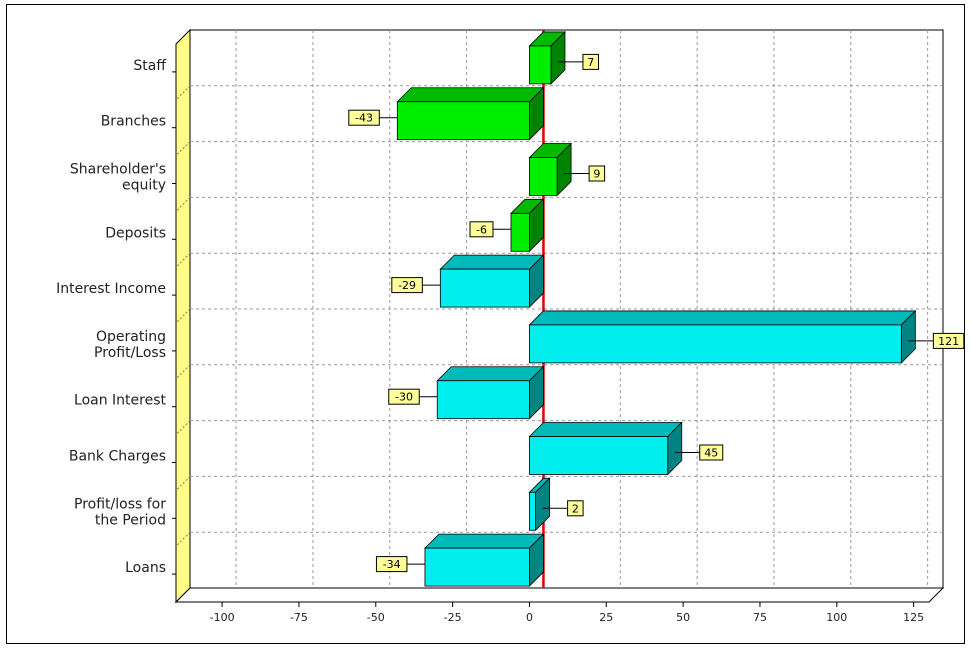  What do you see at coordinates (222, 617) in the screenshot?
I see `x-tick-label: -100` at bounding box center [222, 617].